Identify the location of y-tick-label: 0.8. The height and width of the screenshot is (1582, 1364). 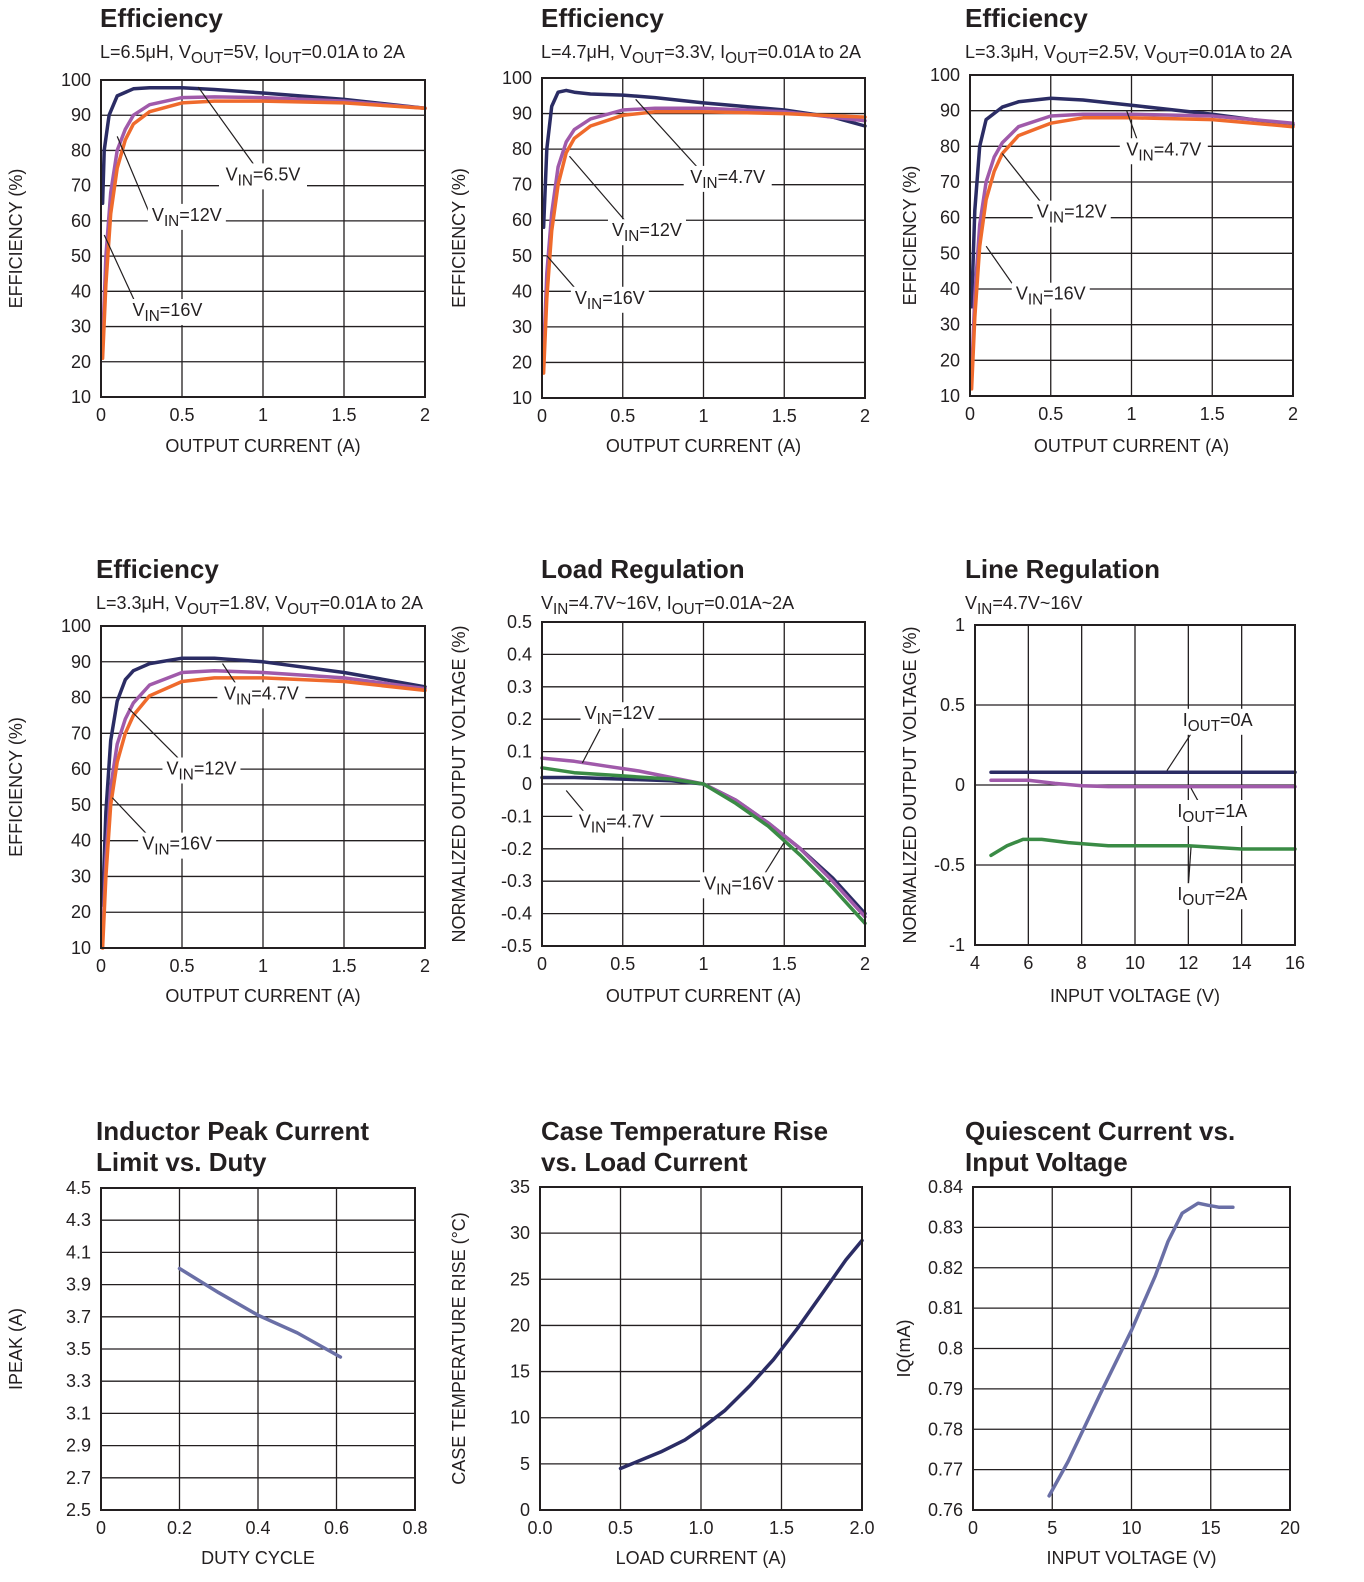
(950, 1349).